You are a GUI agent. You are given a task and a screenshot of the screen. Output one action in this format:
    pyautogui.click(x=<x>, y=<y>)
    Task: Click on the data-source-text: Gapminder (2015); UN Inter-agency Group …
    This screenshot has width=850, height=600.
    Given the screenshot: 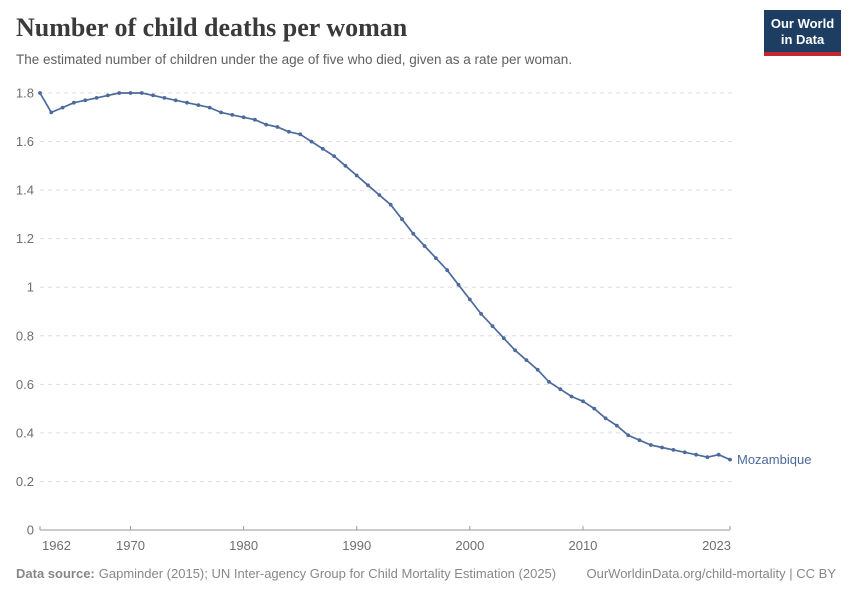 What is the action you would take?
    pyautogui.click(x=327, y=573)
    